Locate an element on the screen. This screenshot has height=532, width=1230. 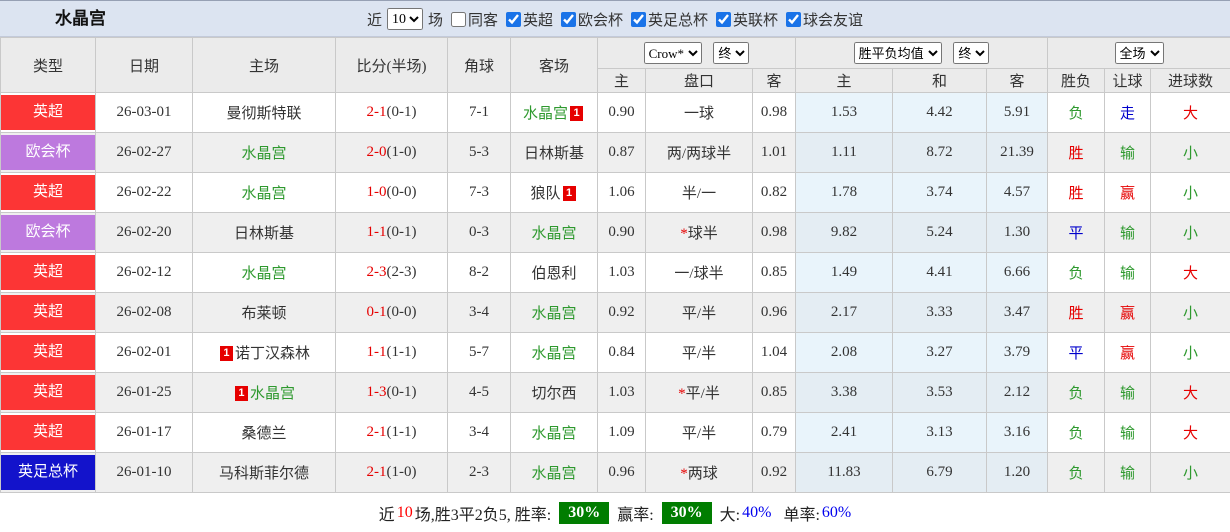
filter-label: 英足总杯 is located at coordinates (678, 19).